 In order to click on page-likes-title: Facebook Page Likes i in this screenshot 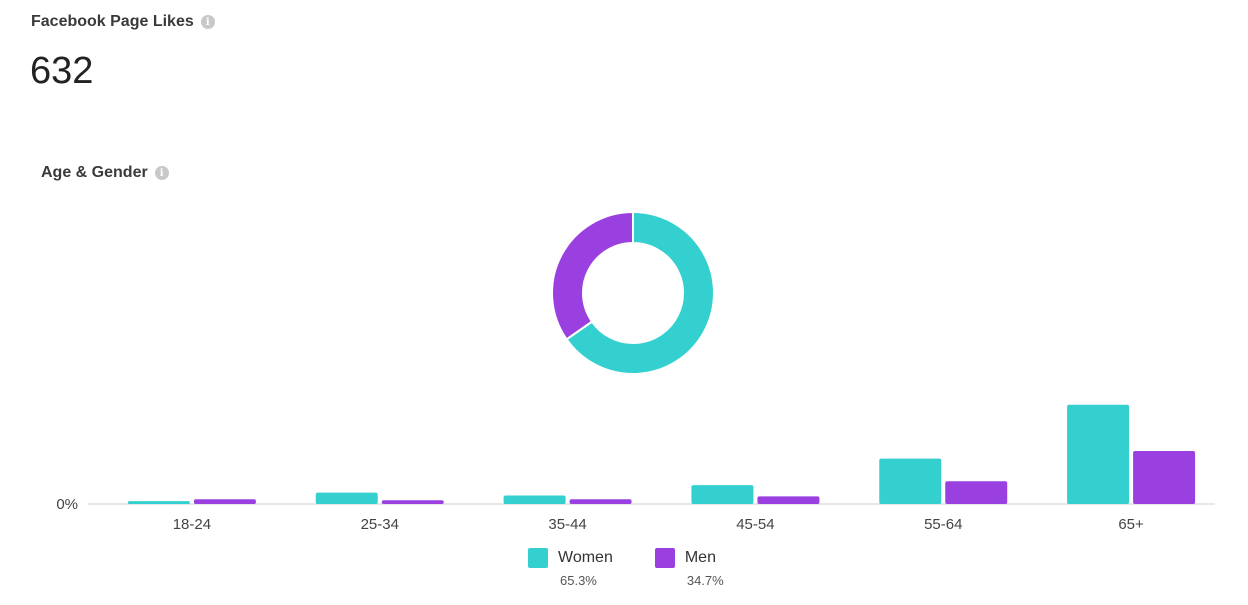, I will do `click(123, 22)`.